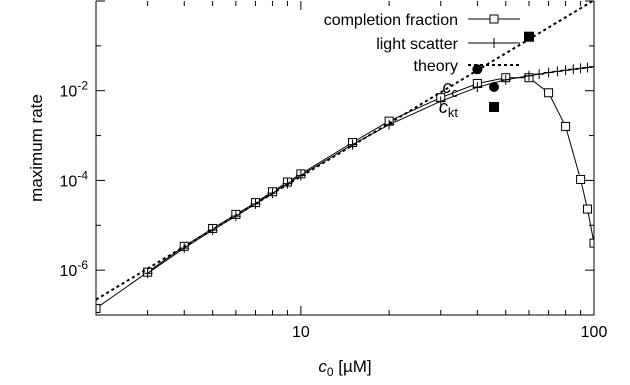  I want to click on y-tick-exponent: -2, so click(82, 86).